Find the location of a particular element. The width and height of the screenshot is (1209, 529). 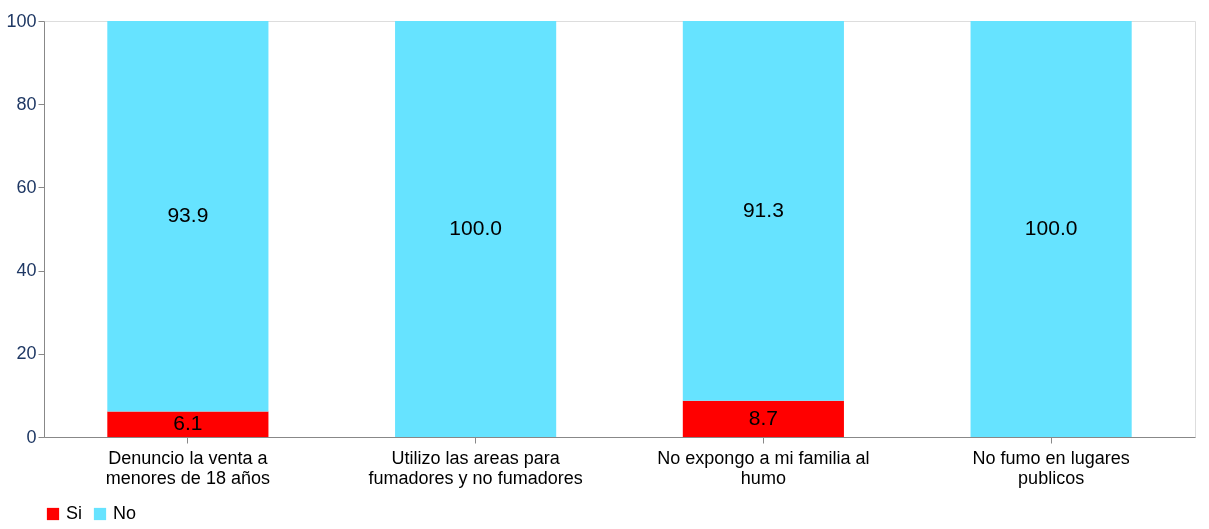

y-tick-label: 80 is located at coordinates (26, 103).